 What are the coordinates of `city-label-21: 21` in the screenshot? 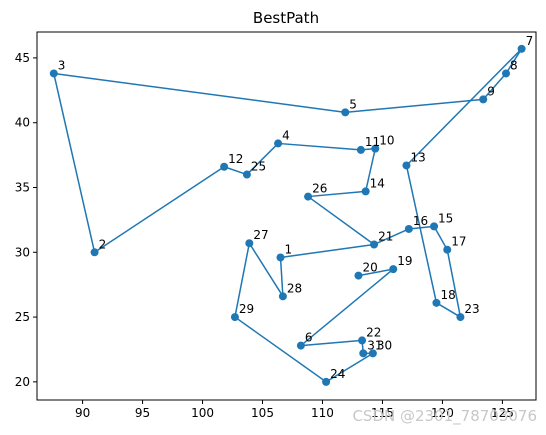 It's located at (385, 237).